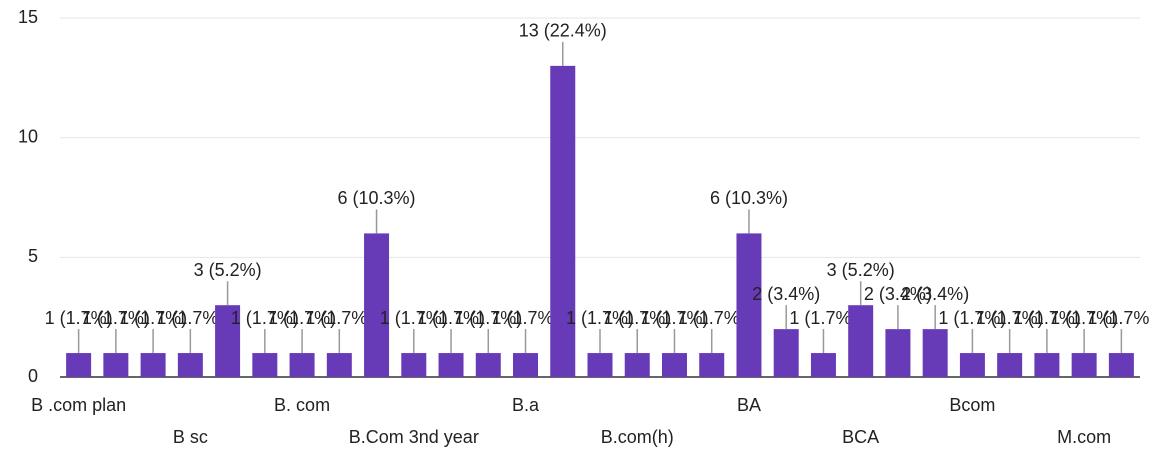 Image resolution: width=1149 pixels, height=450 pixels. What do you see at coordinates (749, 405) in the screenshot?
I see `x-tick-label: BA` at bounding box center [749, 405].